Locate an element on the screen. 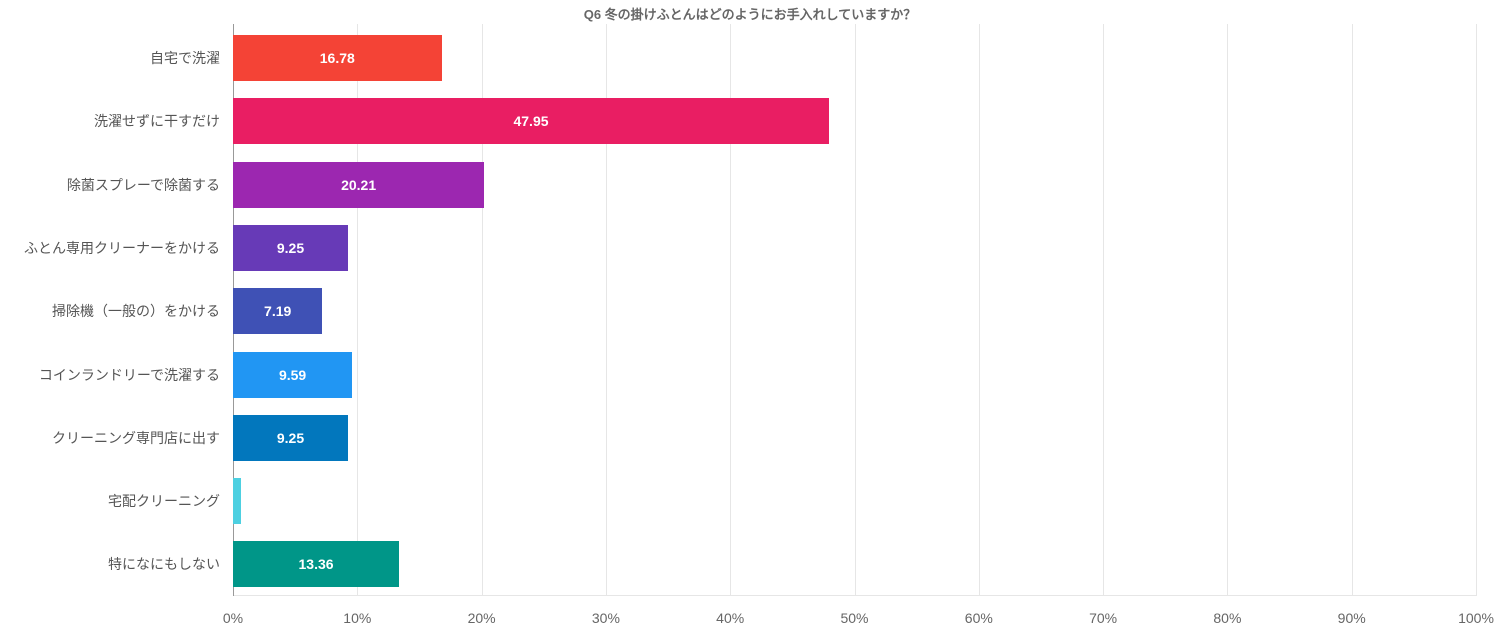  bar: 7.19 is located at coordinates (278, 311).